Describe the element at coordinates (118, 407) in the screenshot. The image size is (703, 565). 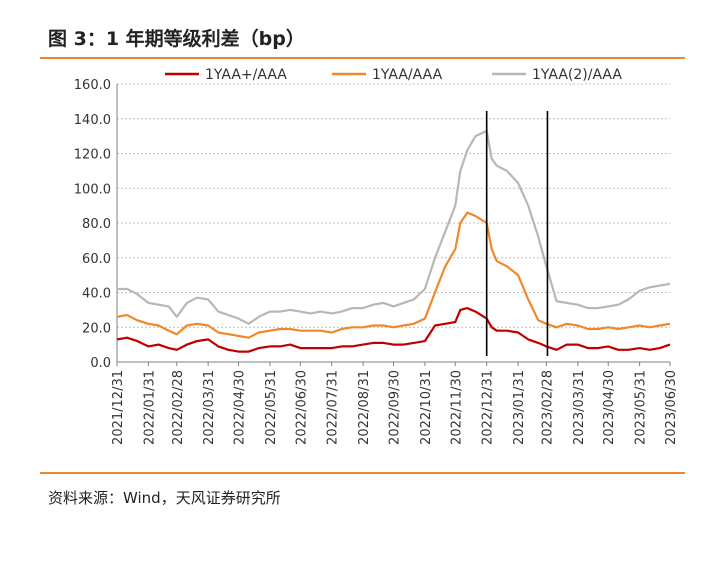
I see `x-tick-label: 2021/12/31` at that location.